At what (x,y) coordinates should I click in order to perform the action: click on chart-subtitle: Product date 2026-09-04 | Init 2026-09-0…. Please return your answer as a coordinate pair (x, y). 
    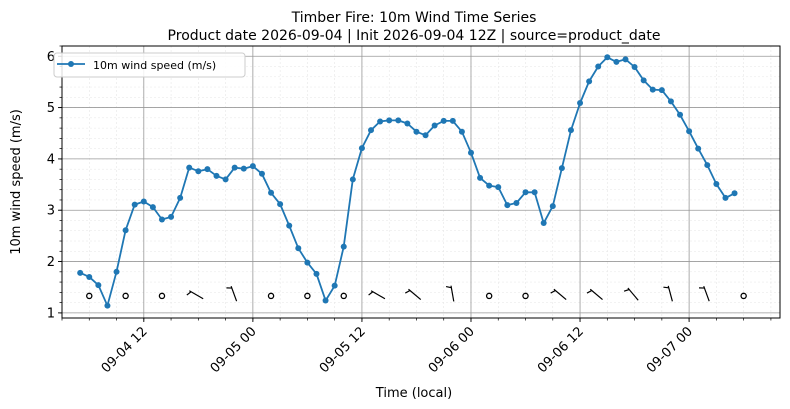
    Looking at the image, I should click on (414, 36).